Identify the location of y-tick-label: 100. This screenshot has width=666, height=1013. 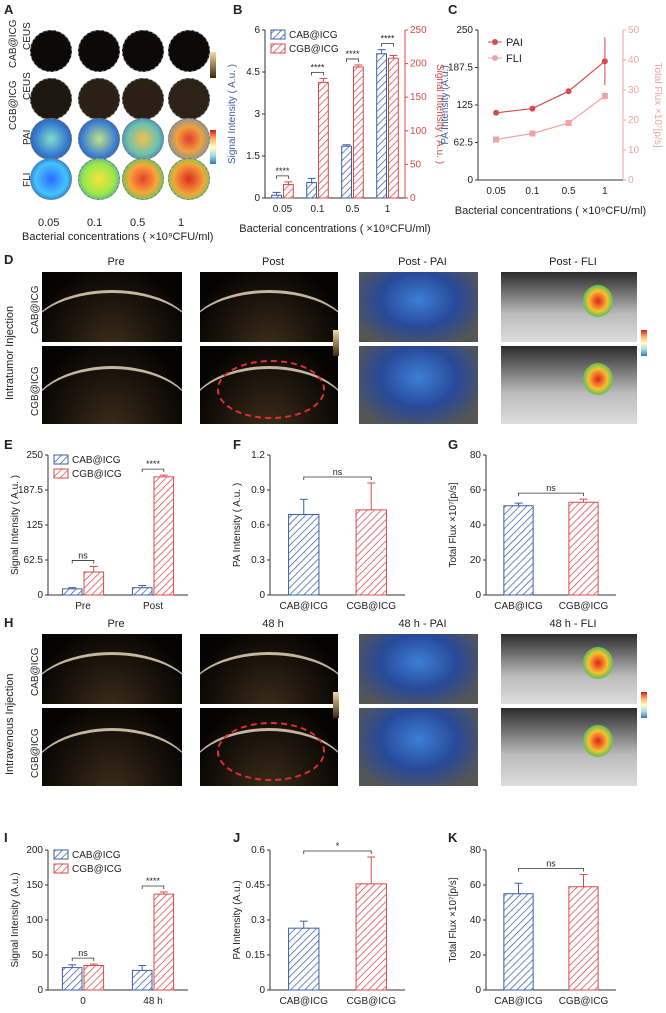
(34, 920).